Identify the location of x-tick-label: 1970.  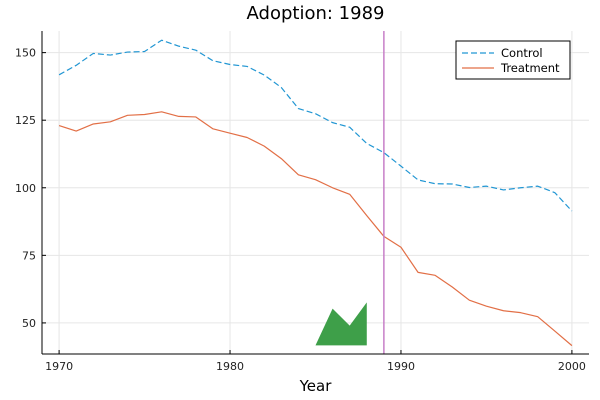
(59, 366).